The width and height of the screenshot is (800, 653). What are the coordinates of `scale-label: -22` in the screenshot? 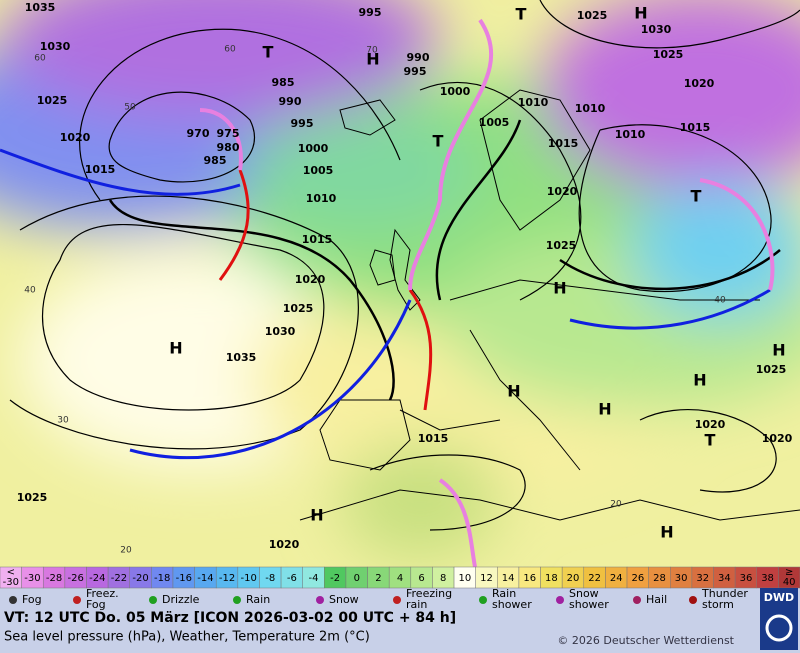 It's located at (119, 578).